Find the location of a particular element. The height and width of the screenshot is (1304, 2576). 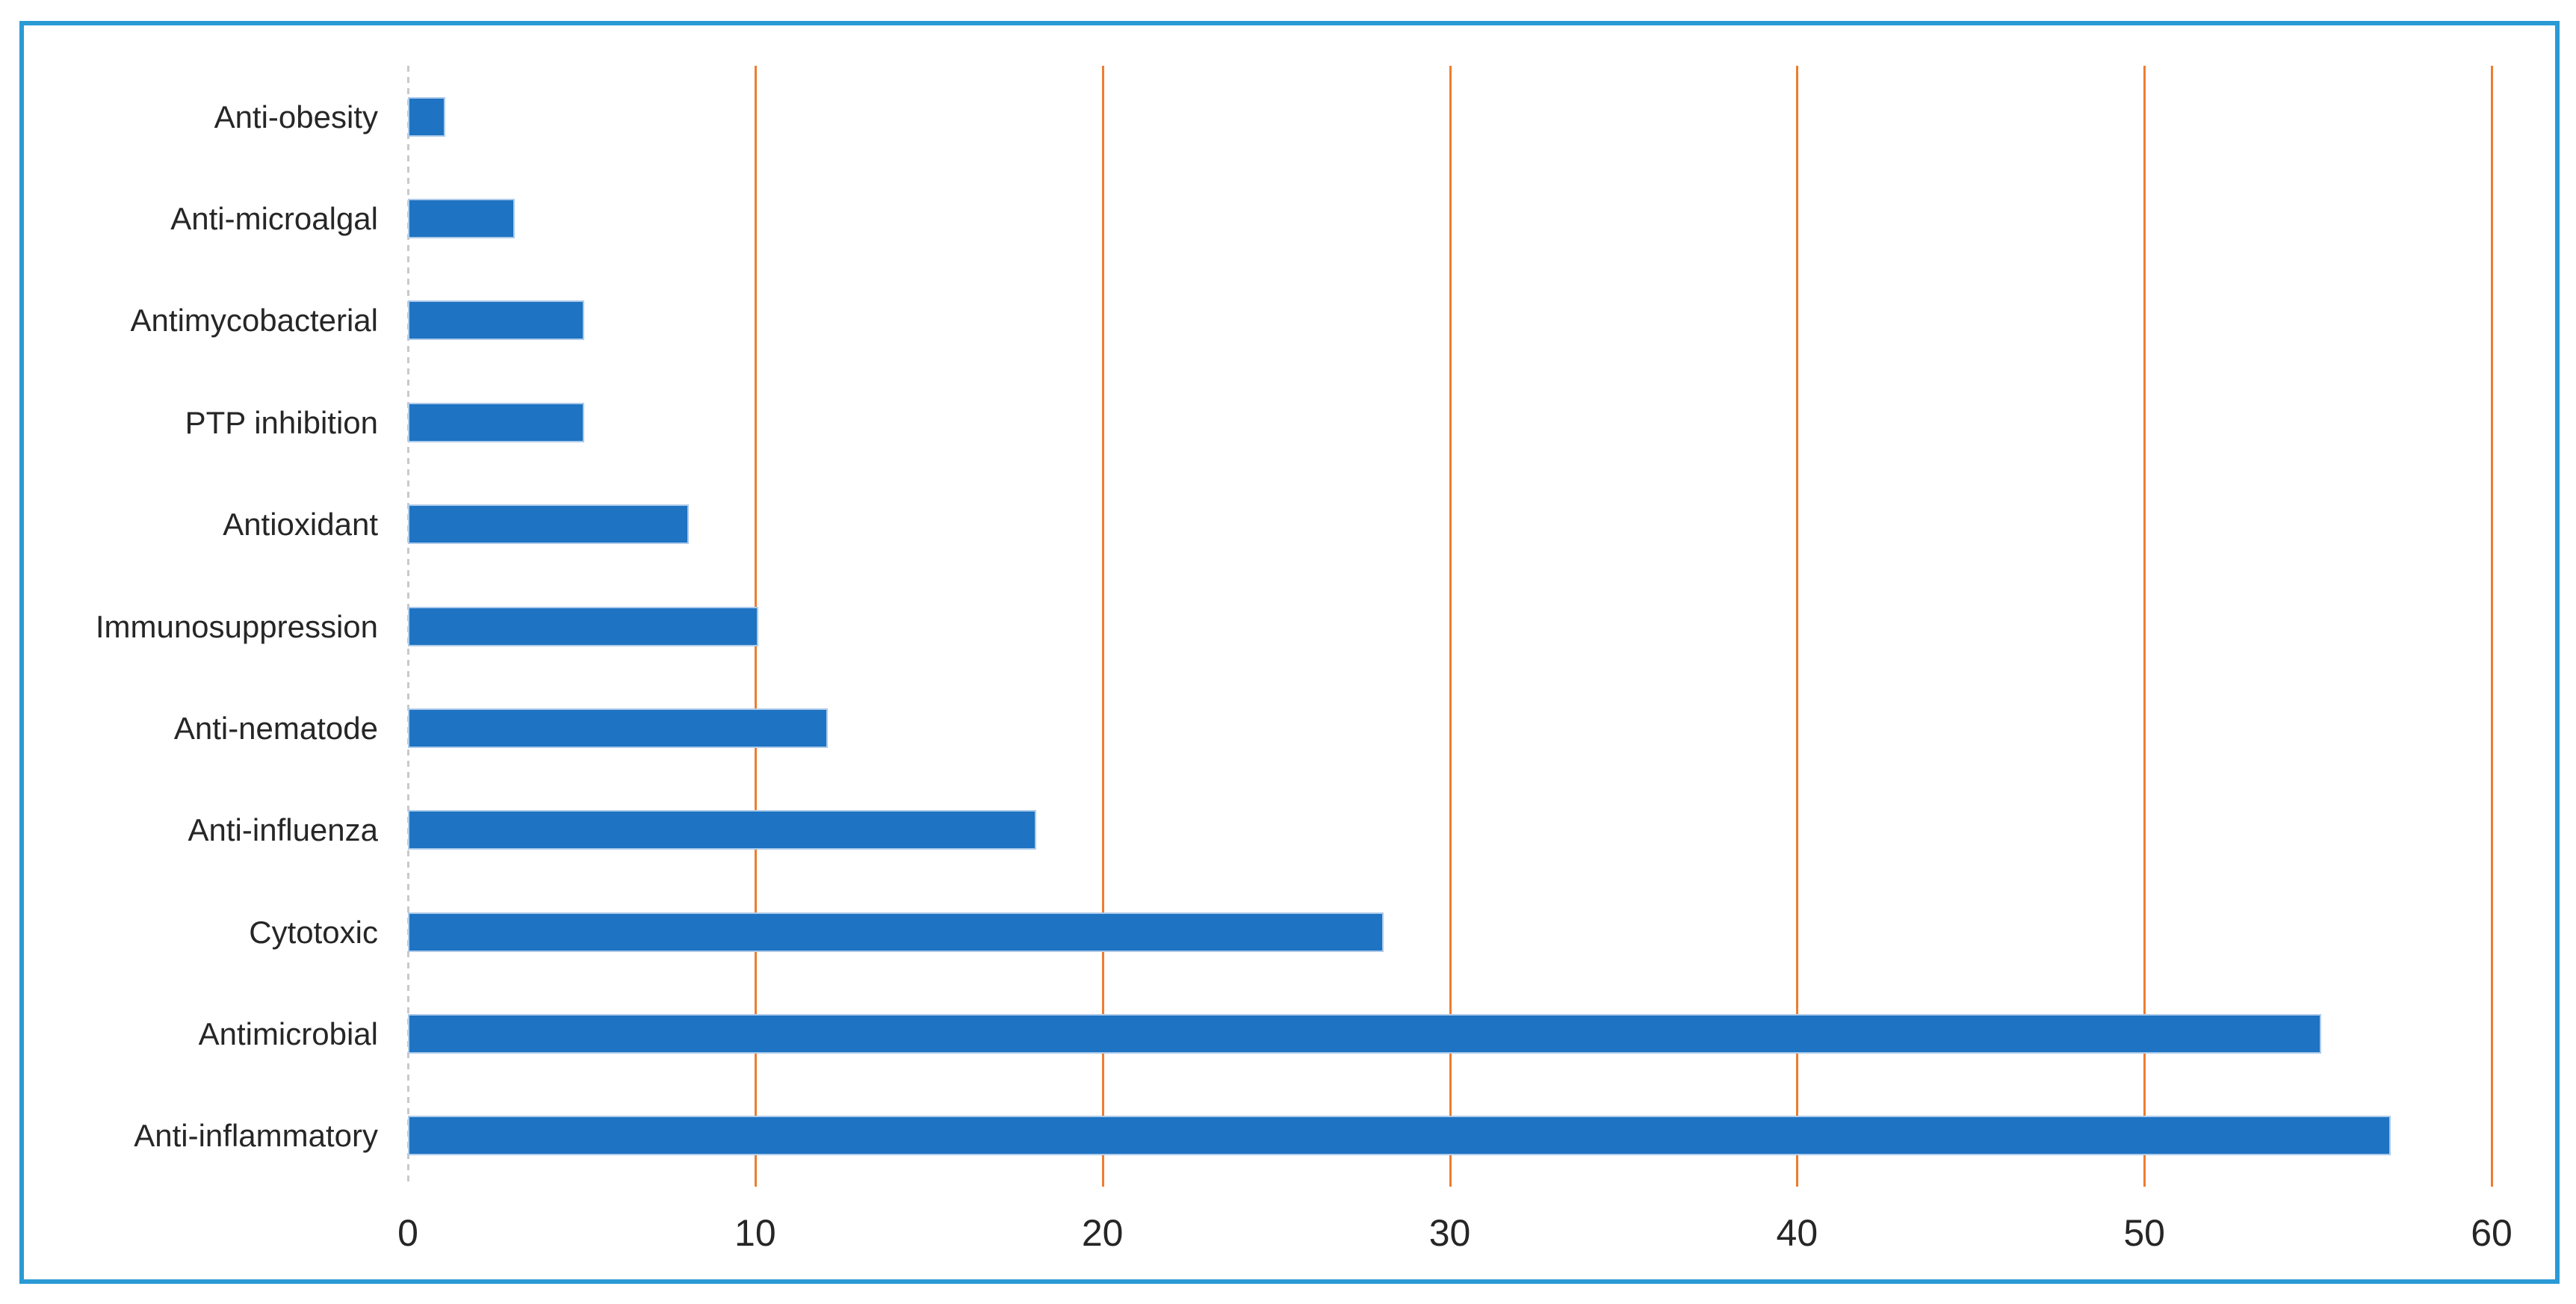

bar-anti-obesity is located at coordinates (427, 116).